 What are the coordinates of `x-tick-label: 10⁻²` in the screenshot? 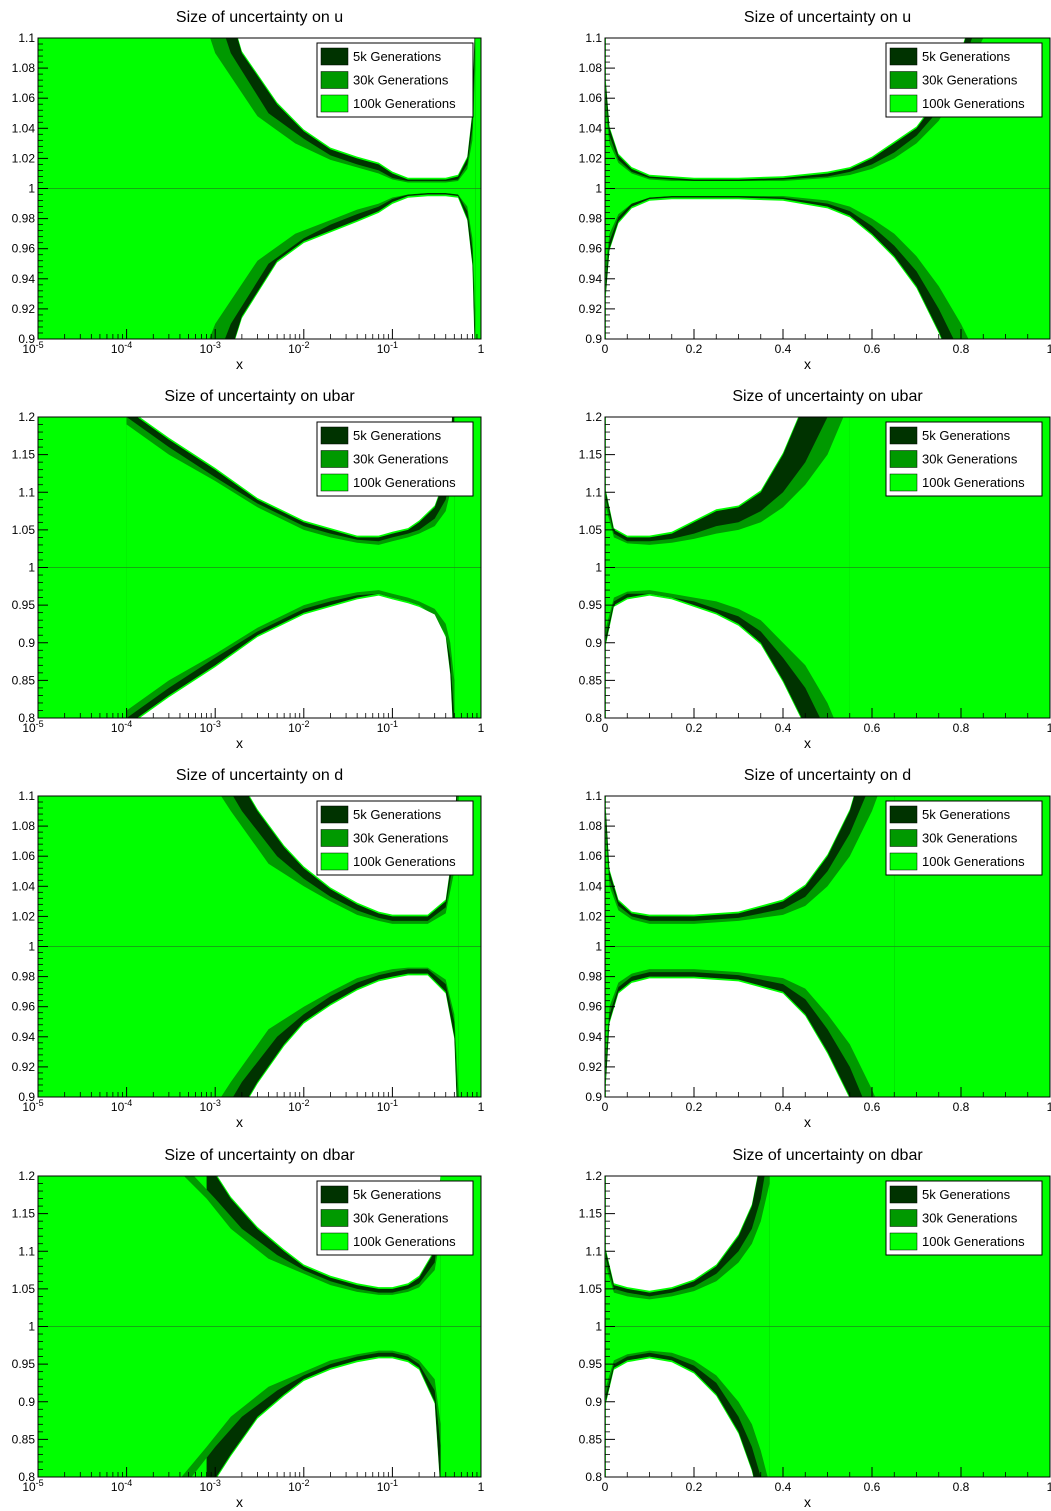 It's located at (298, 1106).